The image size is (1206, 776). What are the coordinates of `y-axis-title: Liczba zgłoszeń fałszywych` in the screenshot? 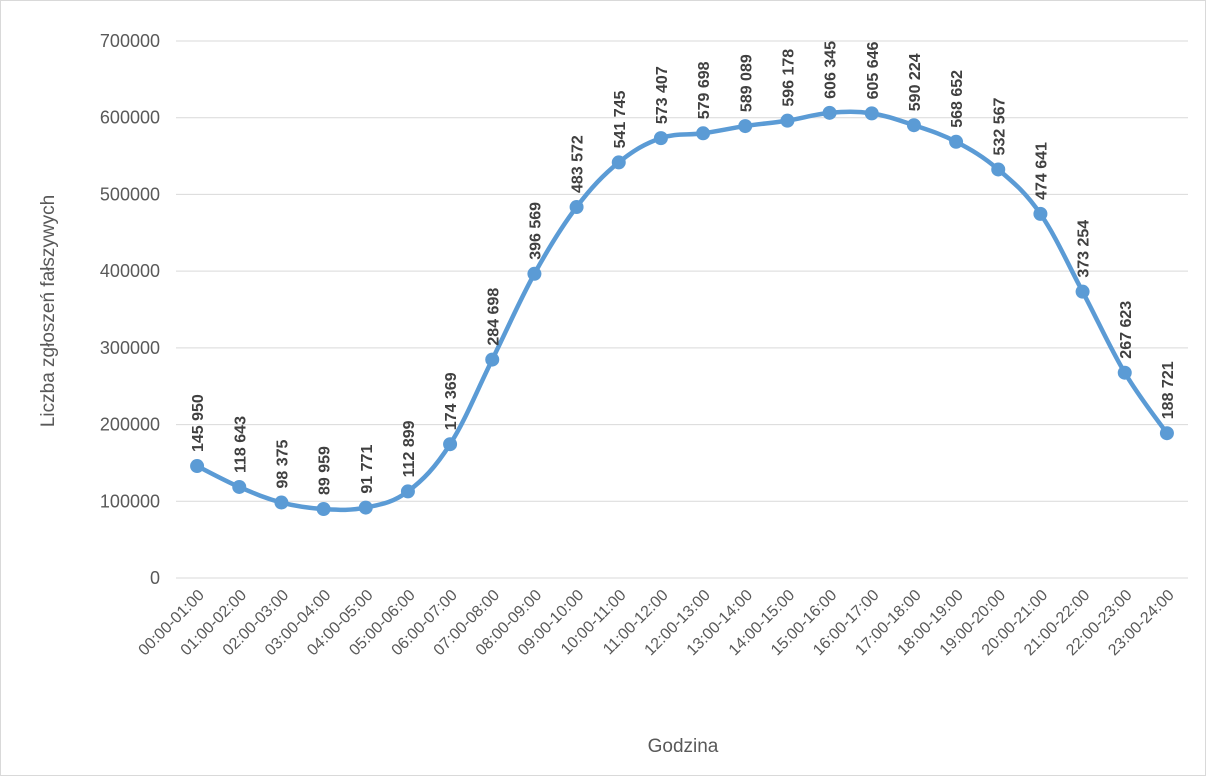 It's located at (48, 311).